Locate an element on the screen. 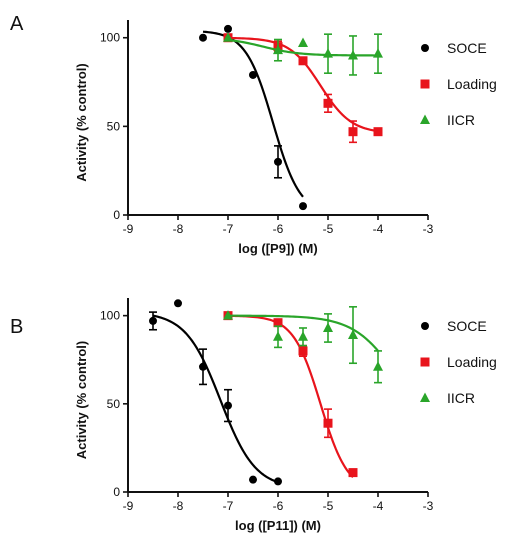 The image size is (522, 550). series-loading is located at coordinates (303, 88).